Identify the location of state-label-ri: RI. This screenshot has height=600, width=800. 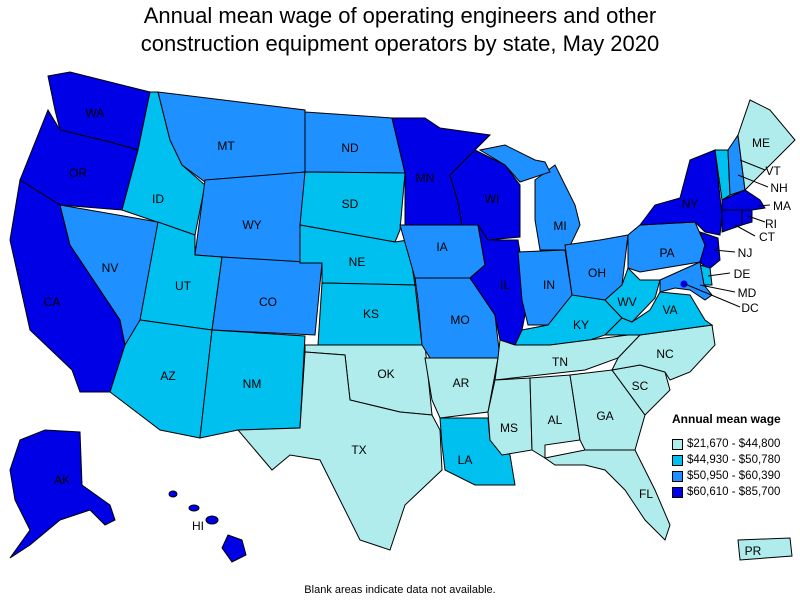
(771, 224).